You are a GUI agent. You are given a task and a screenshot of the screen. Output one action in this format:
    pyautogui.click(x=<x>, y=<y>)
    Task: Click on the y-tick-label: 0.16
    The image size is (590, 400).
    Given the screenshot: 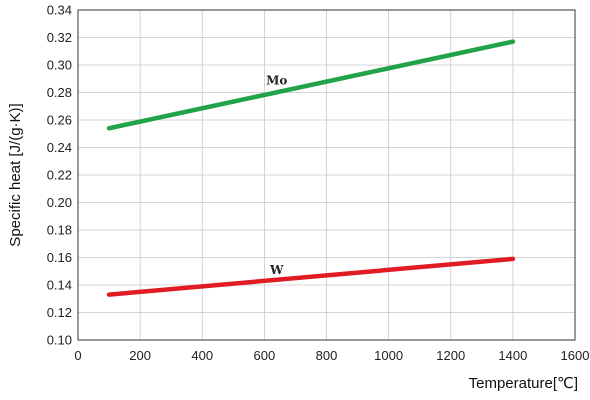 What is the action you would take?
    pyautogui.click(x=59, y=257)
    